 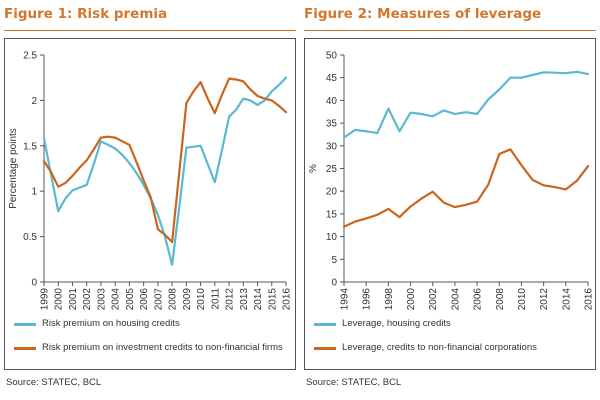 What do you see at coordinates (287, 299) in the screenshot?
I see `x-tick-label: 2016` at bounding box center [287, 299].